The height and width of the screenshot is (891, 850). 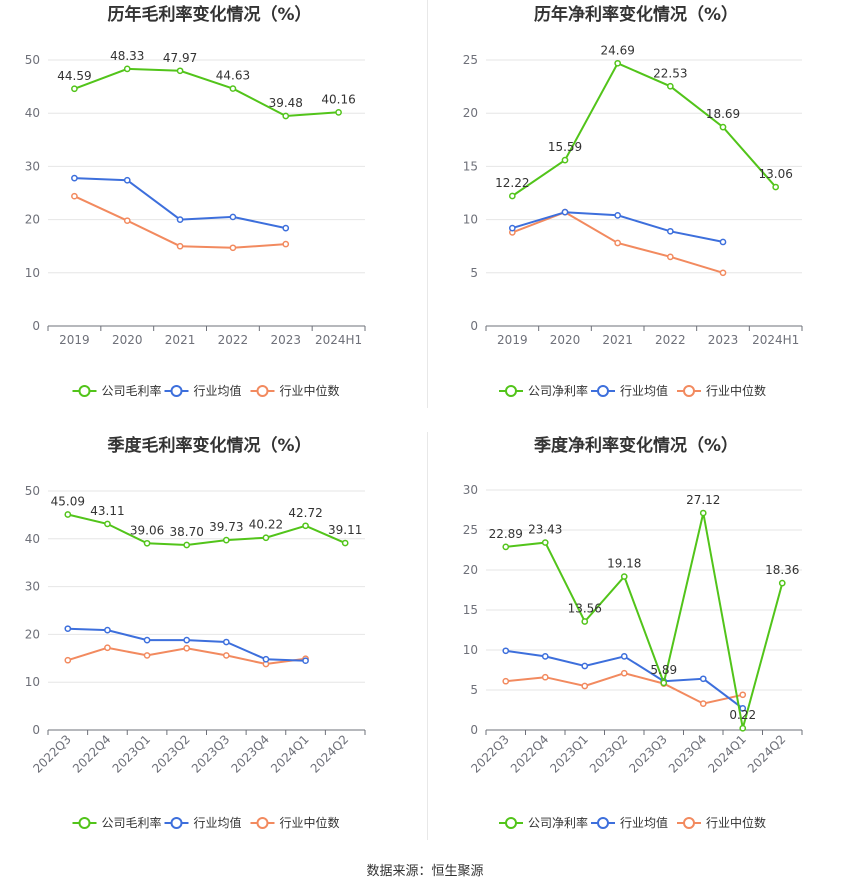 I want to click on data-label: 39.11, so click(x=345, y=530).